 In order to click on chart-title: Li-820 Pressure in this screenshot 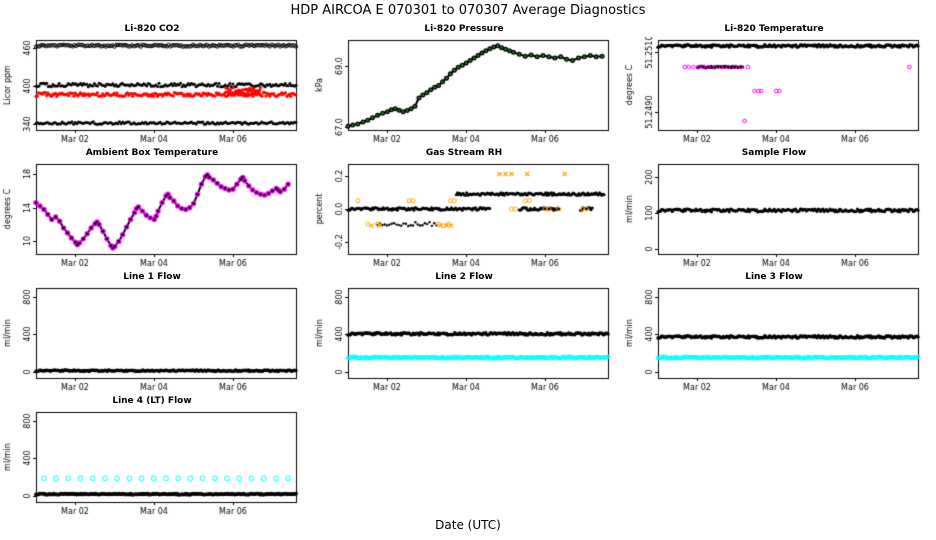, I will do `click(464, 29)`.